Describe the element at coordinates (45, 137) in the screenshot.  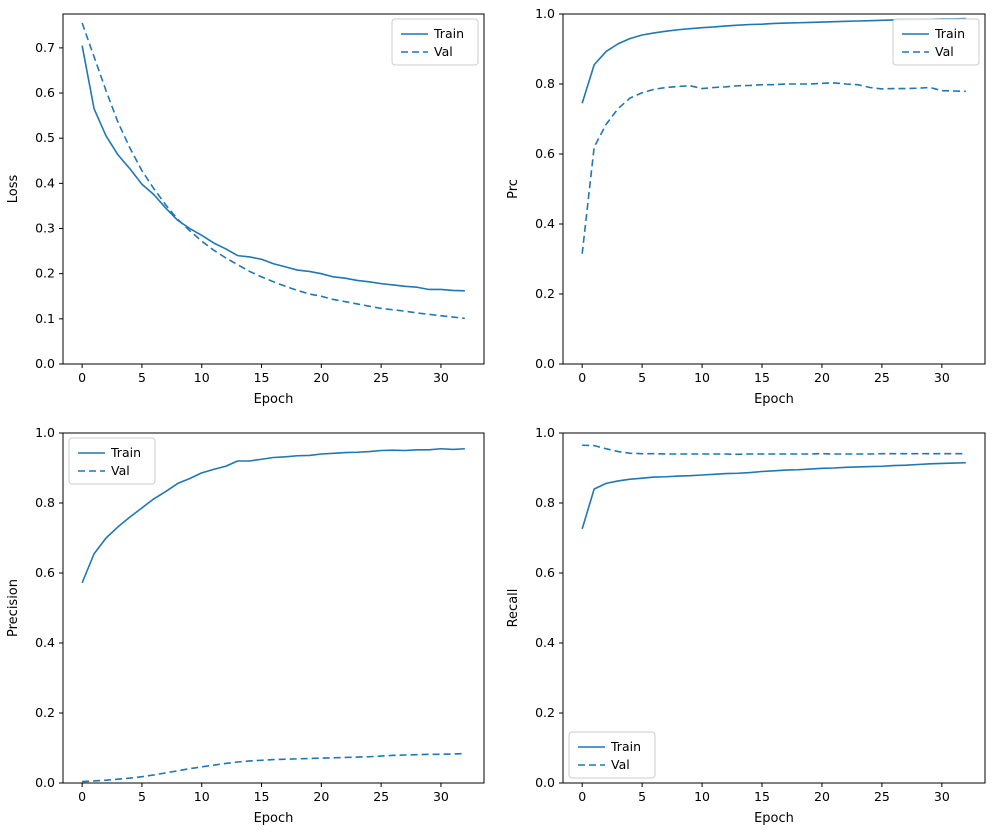
I see `y-tick-label: 0.5` at that location.